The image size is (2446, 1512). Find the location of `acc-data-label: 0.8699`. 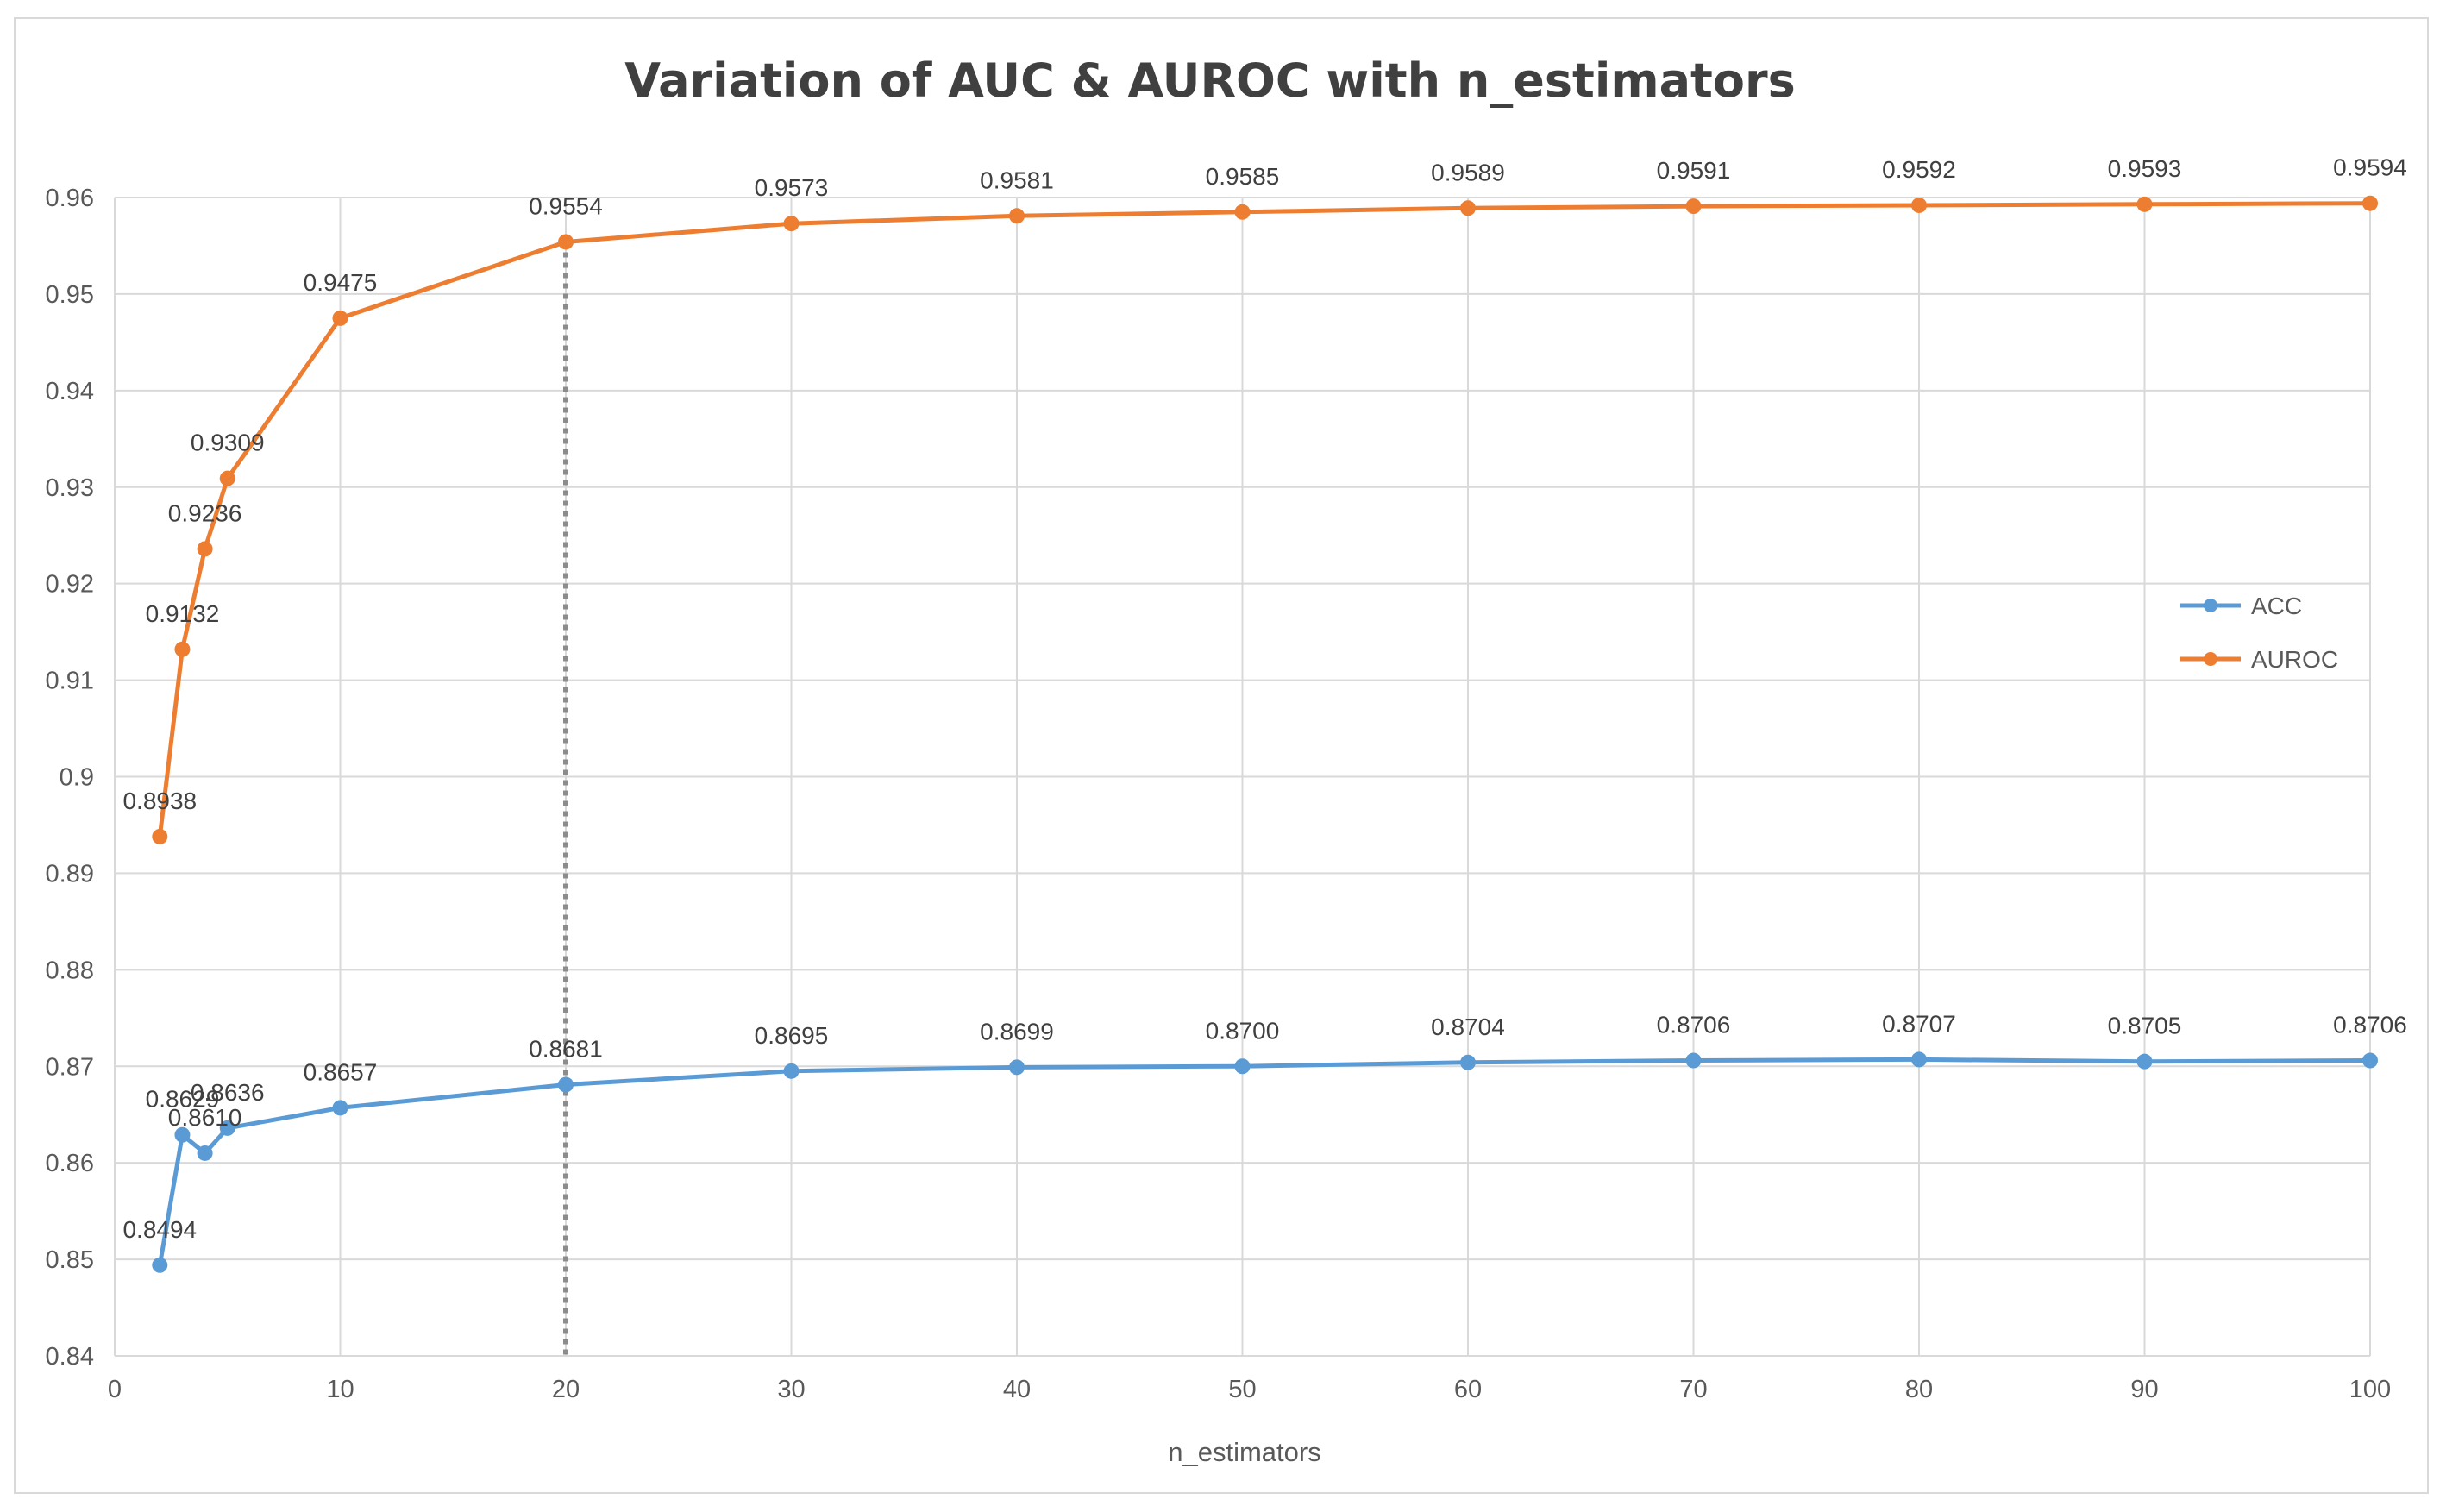

acc-data-label: 0.8699 is located at coordinates (1017, 1031).